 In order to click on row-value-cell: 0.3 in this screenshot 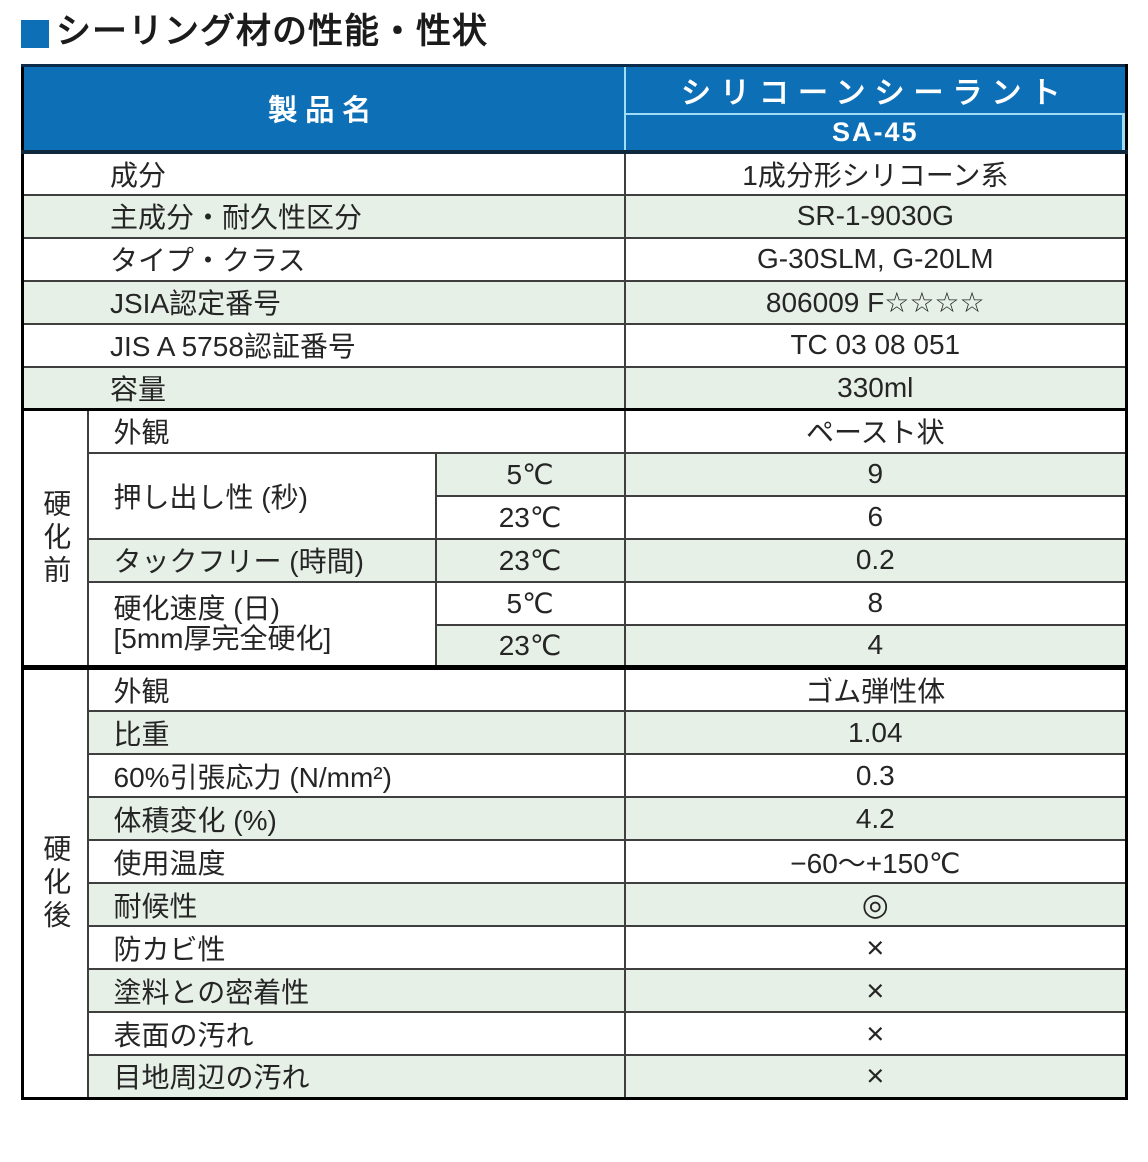, I will do `click(875, 775)`.